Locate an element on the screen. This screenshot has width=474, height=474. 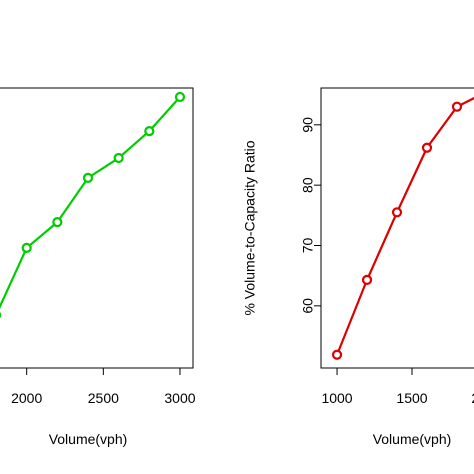
y-axis-label: % Volume-to-Capacity Ratio is located at coordinates (250, 227).